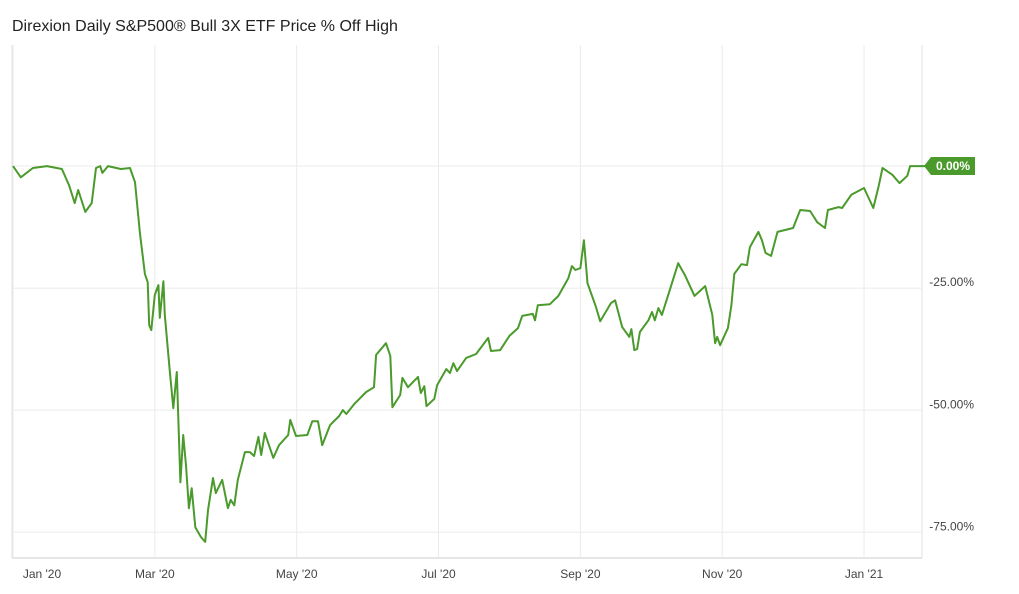  Describe the element at coordinates (951, 282) in the screenshot. I see `y-tick-label: -25.00%` at that location.